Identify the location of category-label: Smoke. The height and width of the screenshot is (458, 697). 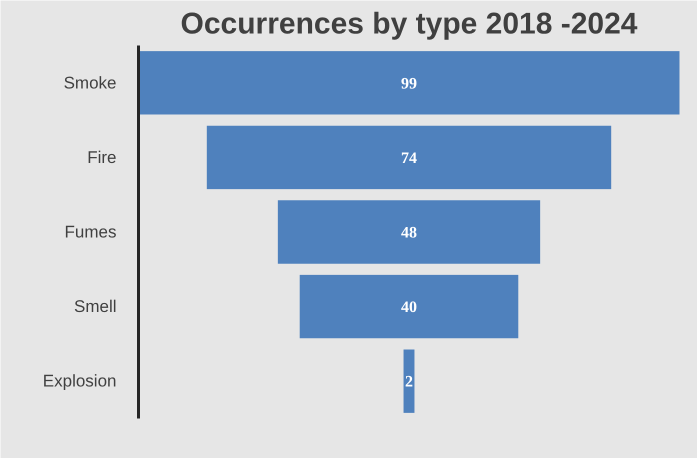
(90, 82).